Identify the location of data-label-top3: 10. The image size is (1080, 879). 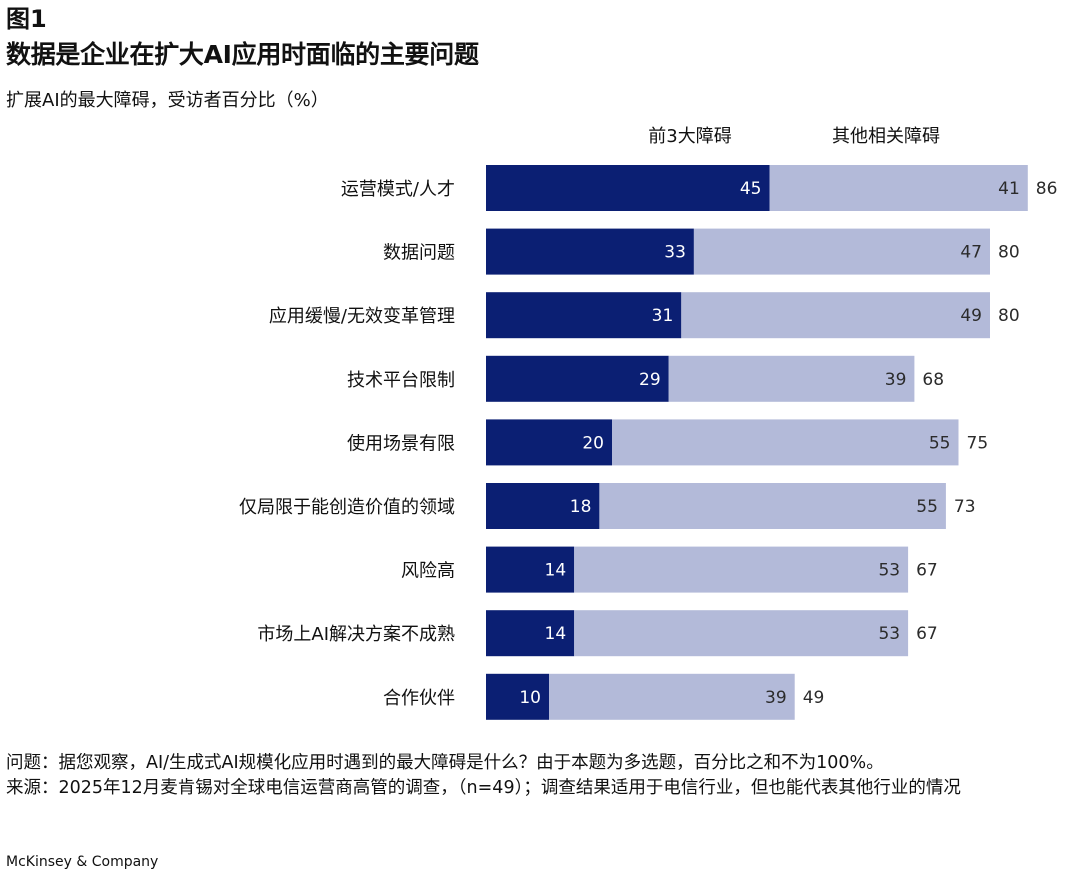
(530, 698).